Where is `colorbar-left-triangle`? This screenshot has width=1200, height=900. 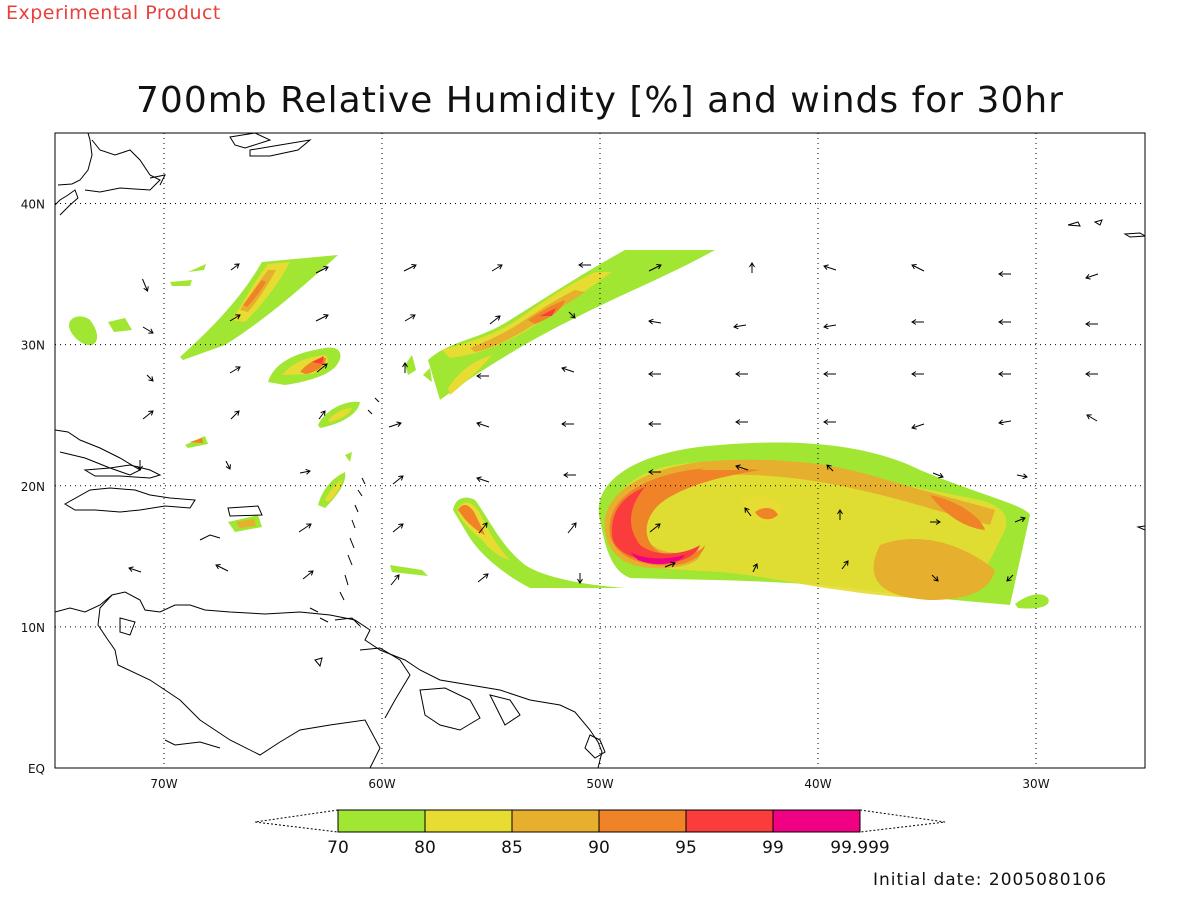
colorbar-left-triangle is located at coordinates (296, 821).